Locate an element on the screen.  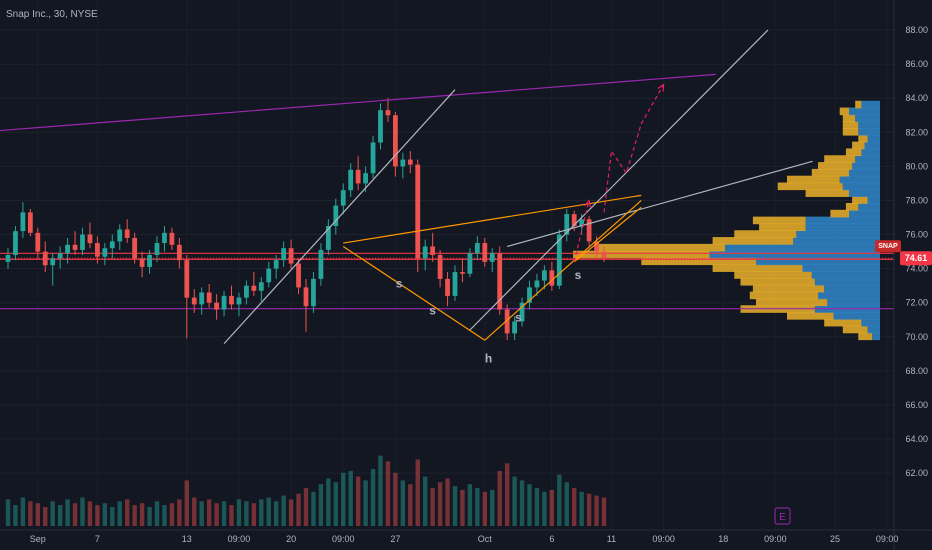
projection-paths is located at coordinates (619, 172).